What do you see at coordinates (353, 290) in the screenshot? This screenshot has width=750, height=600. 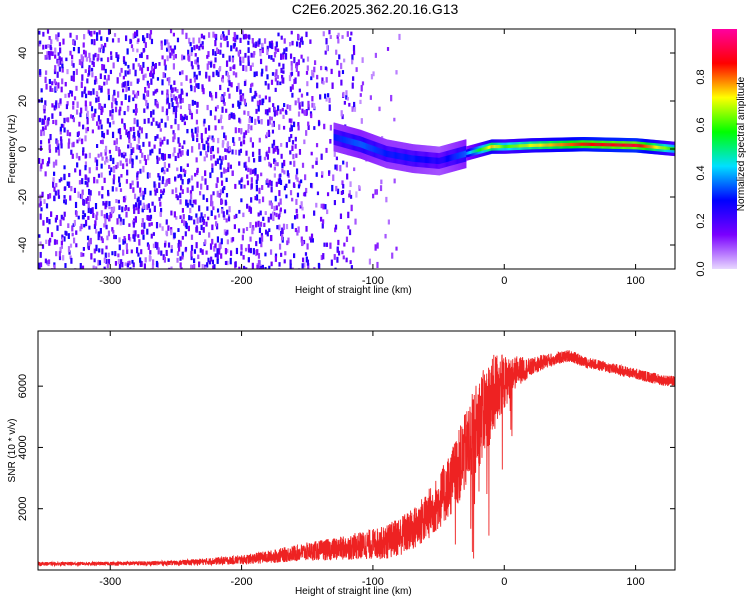 I see `heatmap-x-axis-label: Height of straight line (km)` at bounding box center [353, 290].